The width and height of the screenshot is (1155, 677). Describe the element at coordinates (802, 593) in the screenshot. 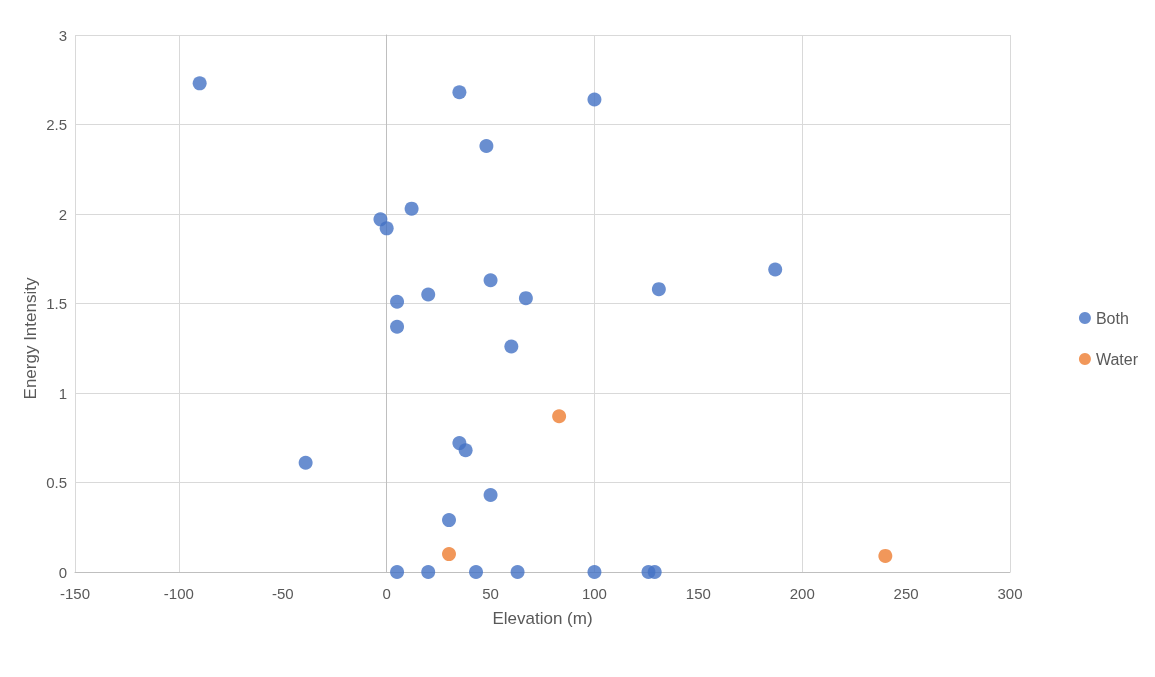

I see `x-tick-label: 200` at that location.